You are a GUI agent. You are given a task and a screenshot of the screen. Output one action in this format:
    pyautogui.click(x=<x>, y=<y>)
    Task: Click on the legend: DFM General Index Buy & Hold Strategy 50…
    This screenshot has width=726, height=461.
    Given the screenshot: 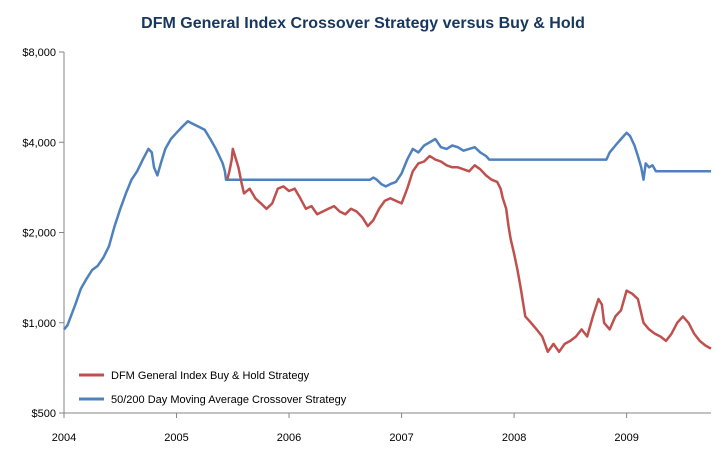 What is the action you would take?
    pyautogui.click(x=213, y=388)
    